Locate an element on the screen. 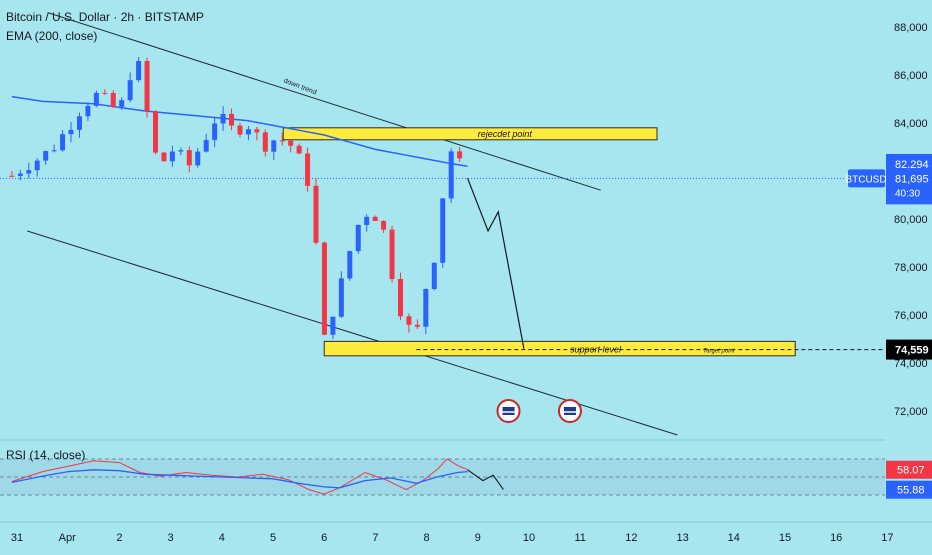 This screenshot has width=932, height=555. x-tick-label: 10 is located at coordinates (529, 538).